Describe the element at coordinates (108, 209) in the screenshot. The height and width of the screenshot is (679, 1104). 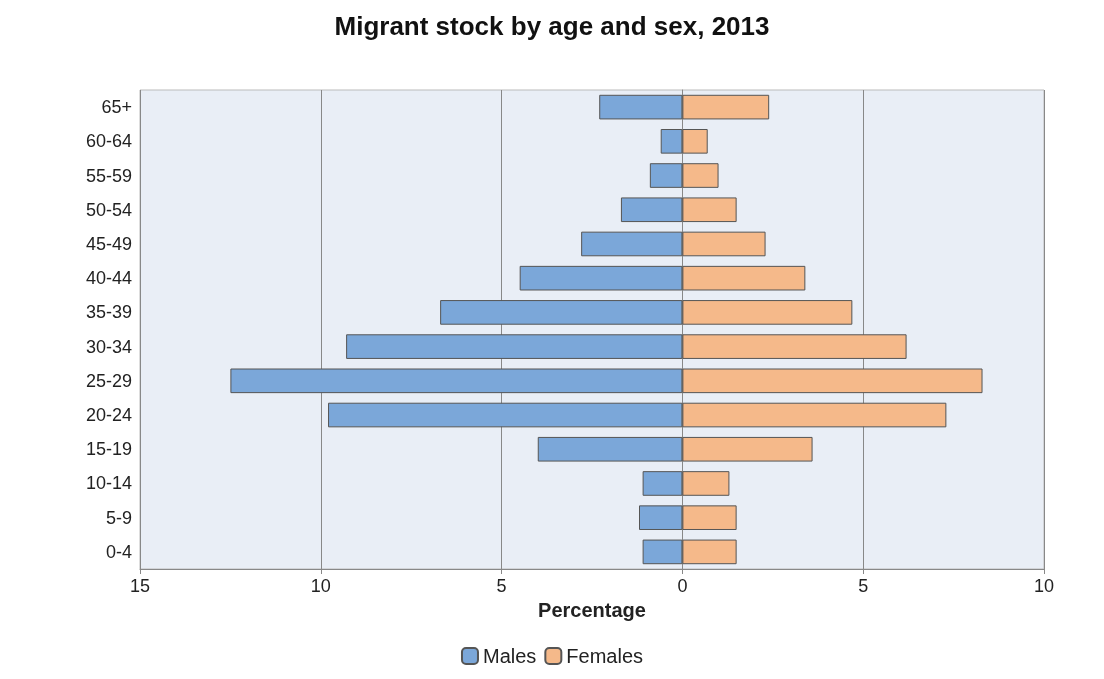
I see `y-tick-label: 50-54` at that location.